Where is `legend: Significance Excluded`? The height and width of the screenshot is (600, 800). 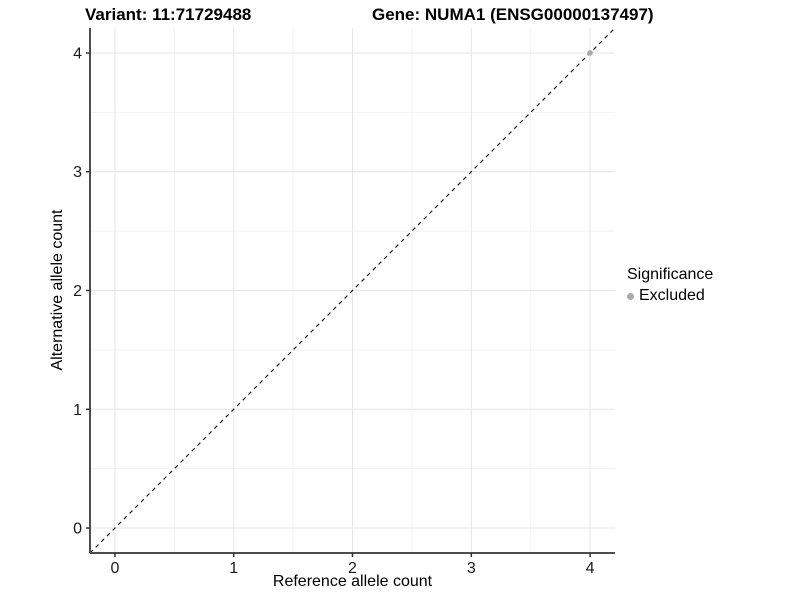 legend: Significance Excluded is located at coordinates (670, 285).